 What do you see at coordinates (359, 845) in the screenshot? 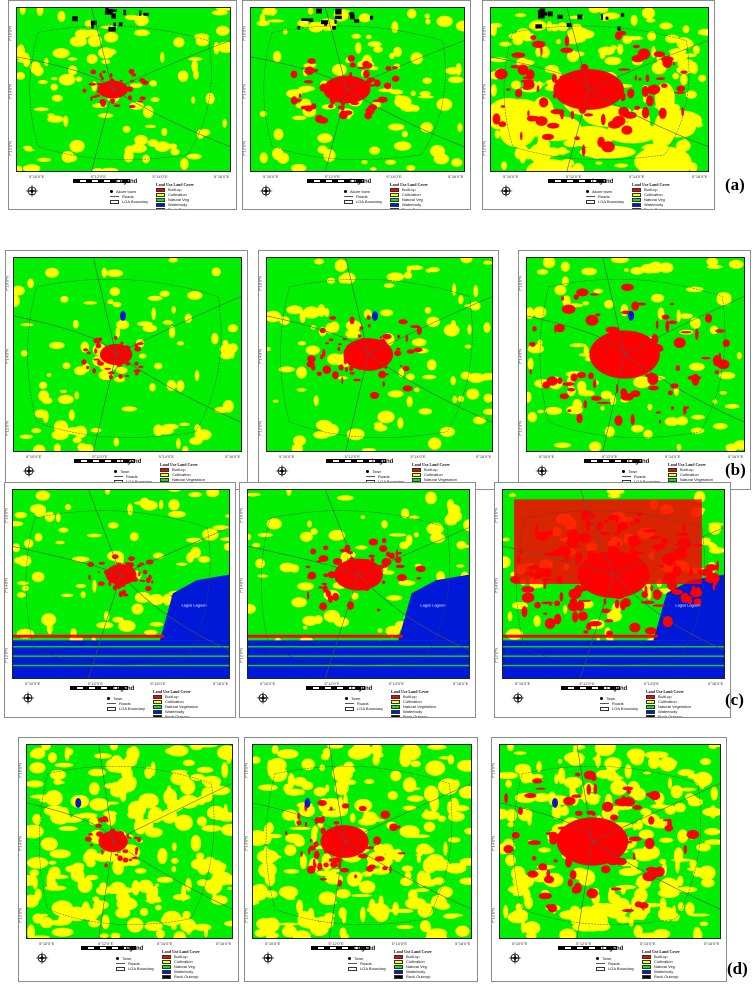
I see `lga-boundary` at bounding box center [359, 845].